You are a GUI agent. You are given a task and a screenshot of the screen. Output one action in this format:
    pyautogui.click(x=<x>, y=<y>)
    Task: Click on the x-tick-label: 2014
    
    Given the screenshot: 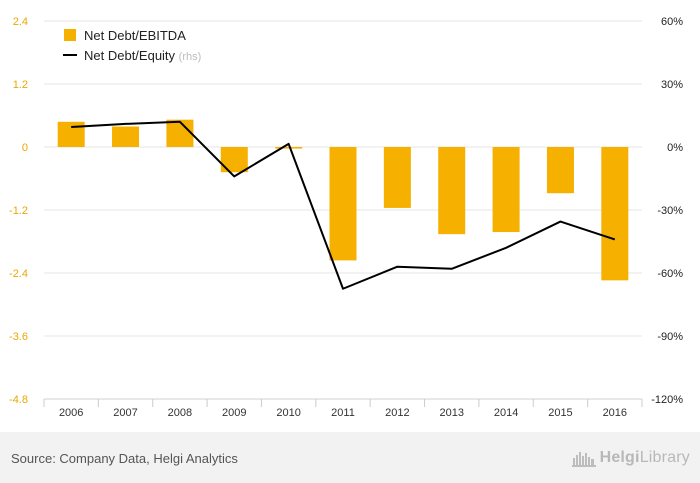 What is the action you would take?
    pyautogui.click(x=506, y=413)
    